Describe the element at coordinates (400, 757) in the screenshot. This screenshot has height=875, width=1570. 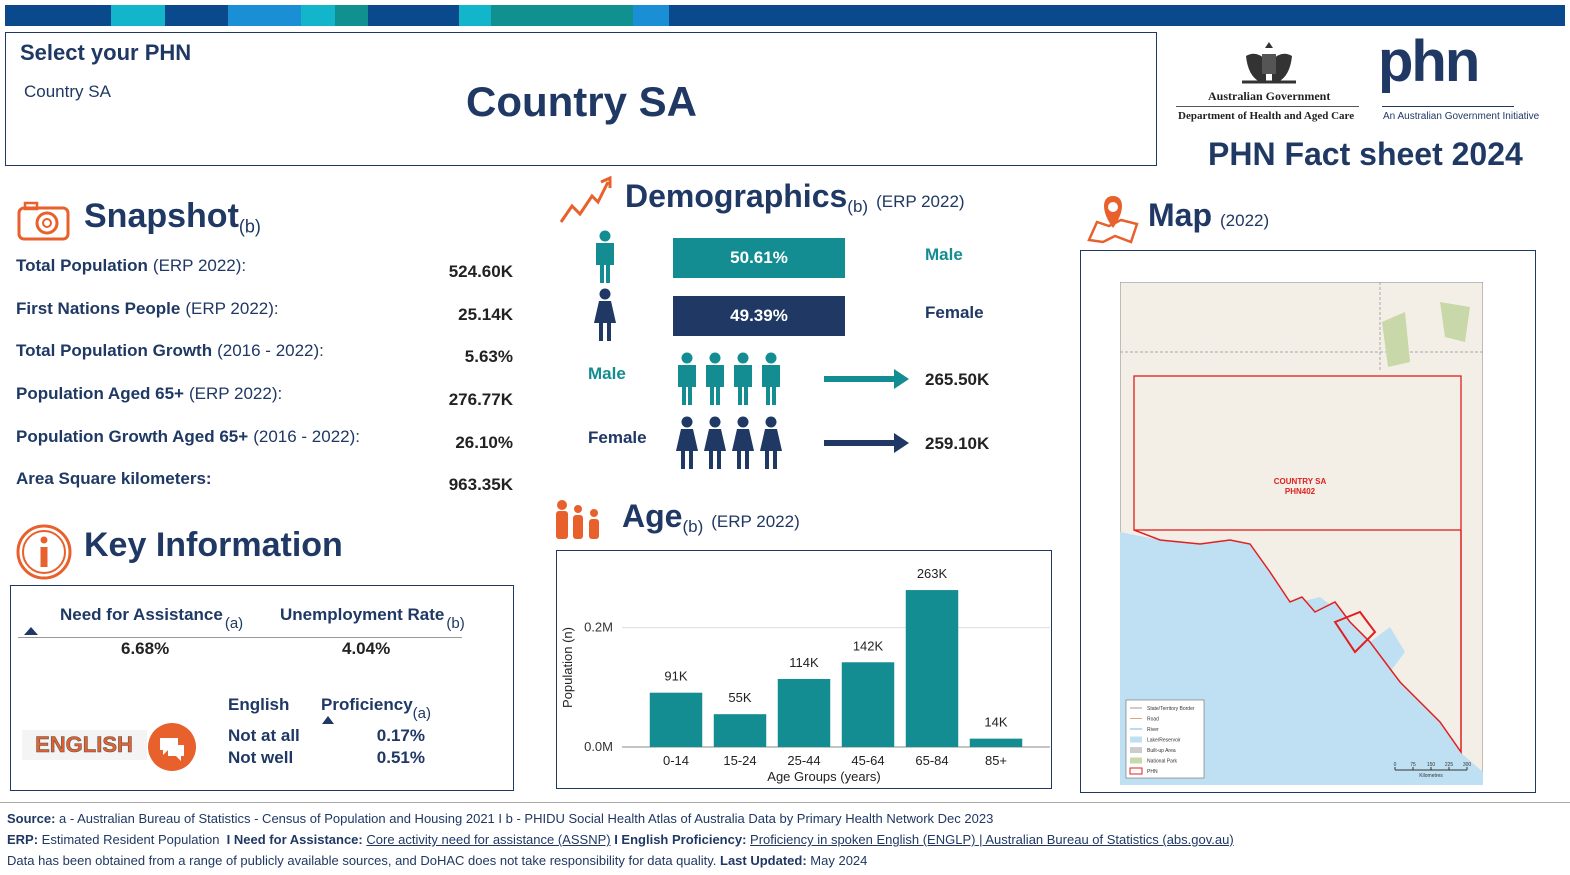
I see `english-row-value: 0.51%` at that location.